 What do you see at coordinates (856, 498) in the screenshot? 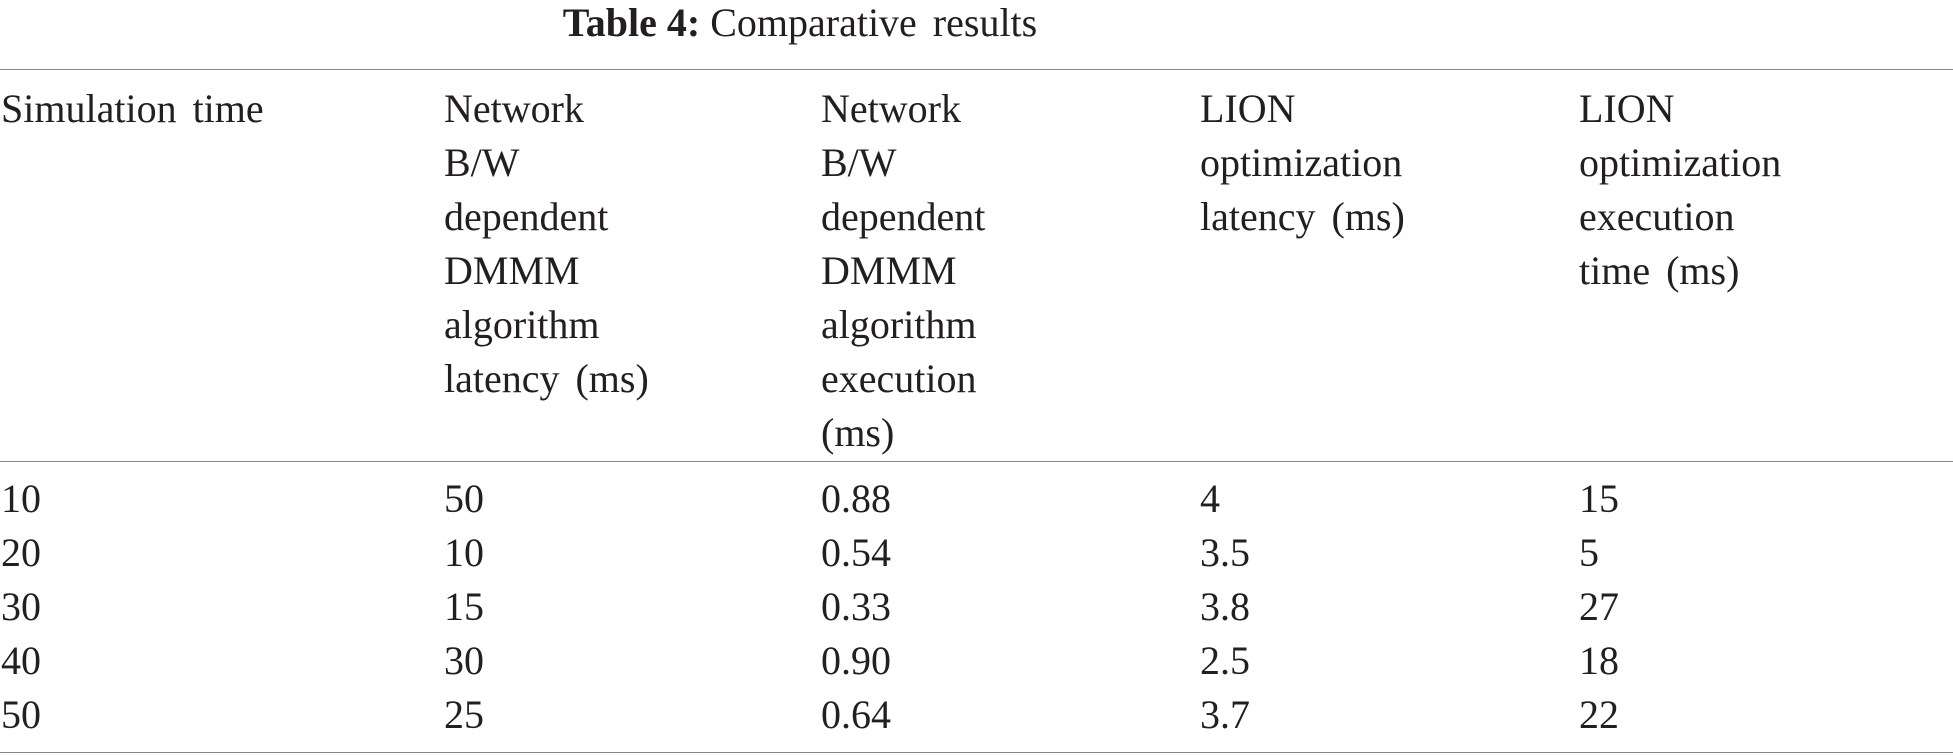
I see `table-cell: 0.88` at bounding box center [856, 498].